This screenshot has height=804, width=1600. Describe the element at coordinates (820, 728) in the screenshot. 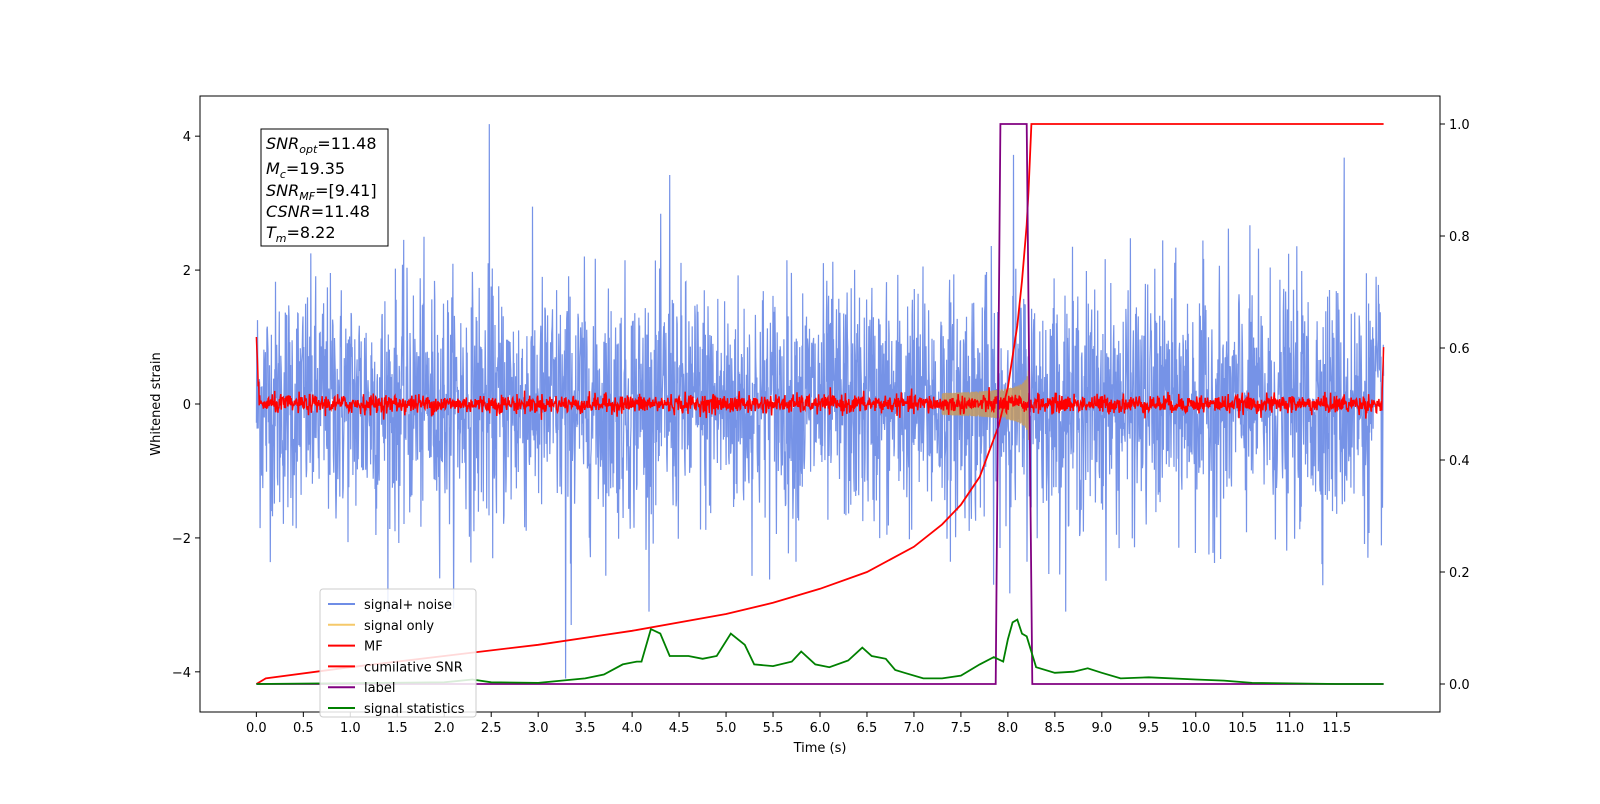

I see `x-tick-label: 6.0` at that location.